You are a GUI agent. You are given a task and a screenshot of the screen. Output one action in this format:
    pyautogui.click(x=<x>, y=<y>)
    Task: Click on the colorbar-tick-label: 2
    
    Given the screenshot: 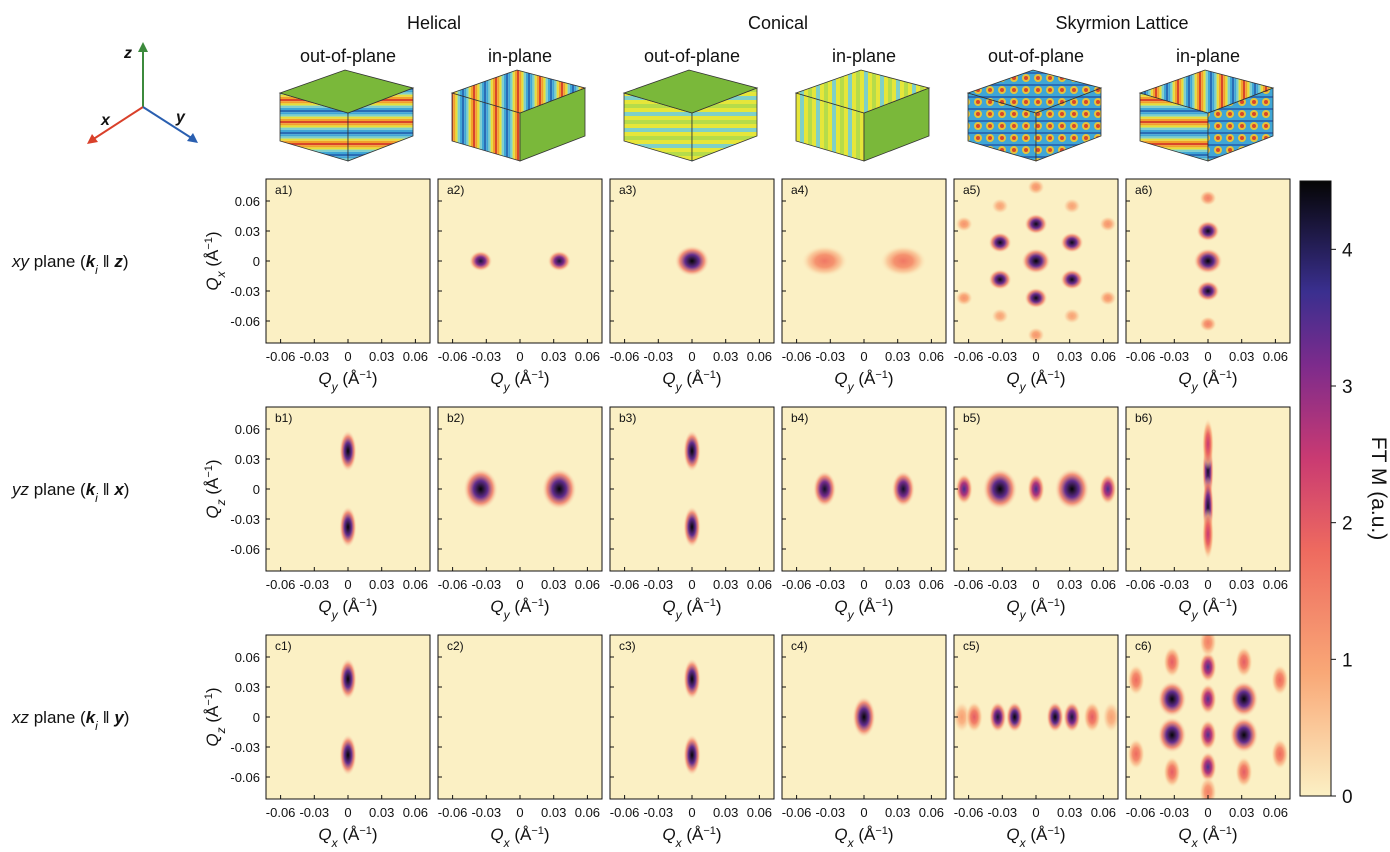 What is the action you would take?
    pyautogui.click(x=1347, y=524)
    